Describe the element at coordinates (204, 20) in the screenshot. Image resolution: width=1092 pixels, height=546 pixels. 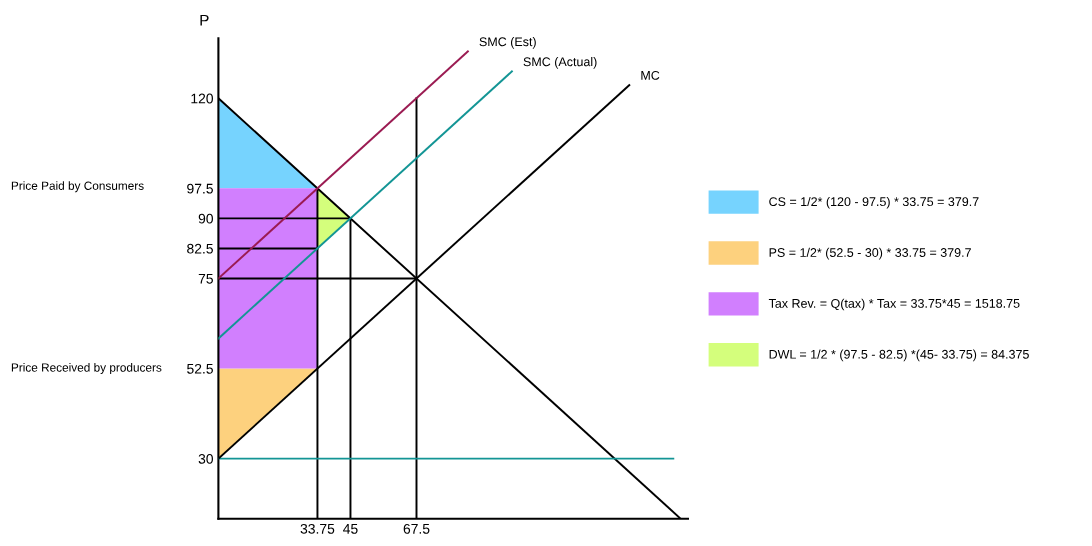
I see `y-axis-title: P` at that location.